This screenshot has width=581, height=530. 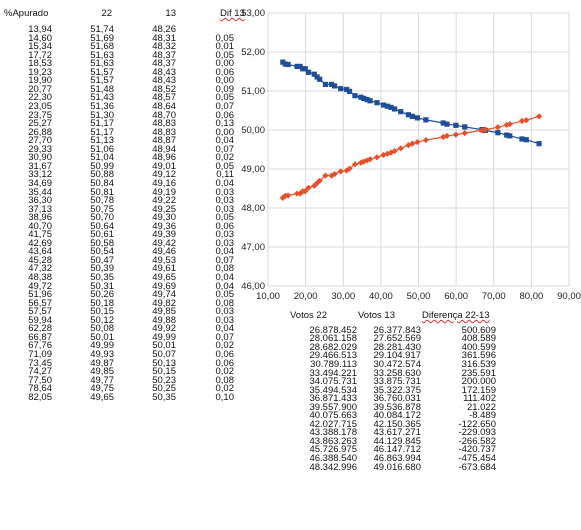 I want to click on cell-votos-22: 48.342.996, so click(x=333, y=468).